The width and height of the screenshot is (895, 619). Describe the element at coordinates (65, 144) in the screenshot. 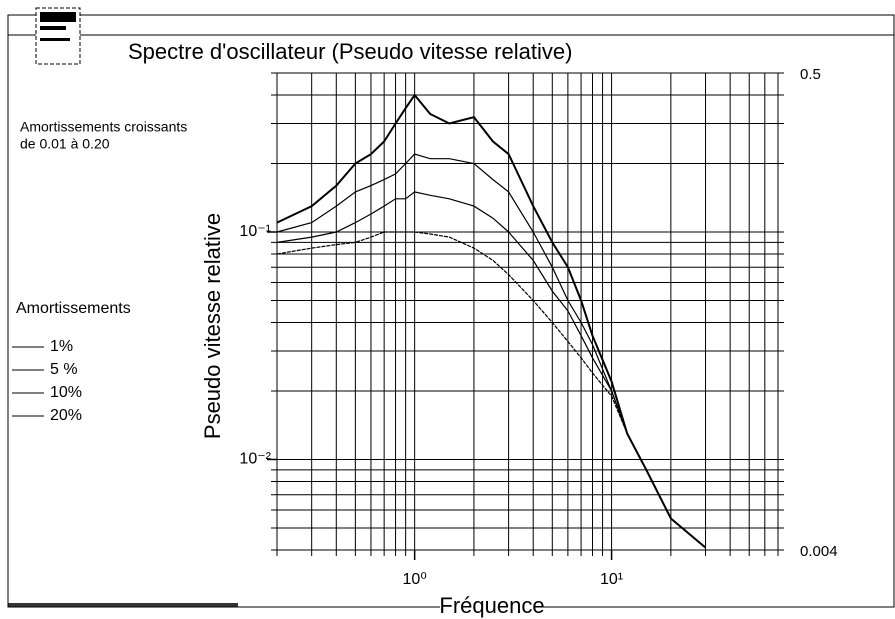

I see `annotation: de 0.01 à 0.20` at that location.